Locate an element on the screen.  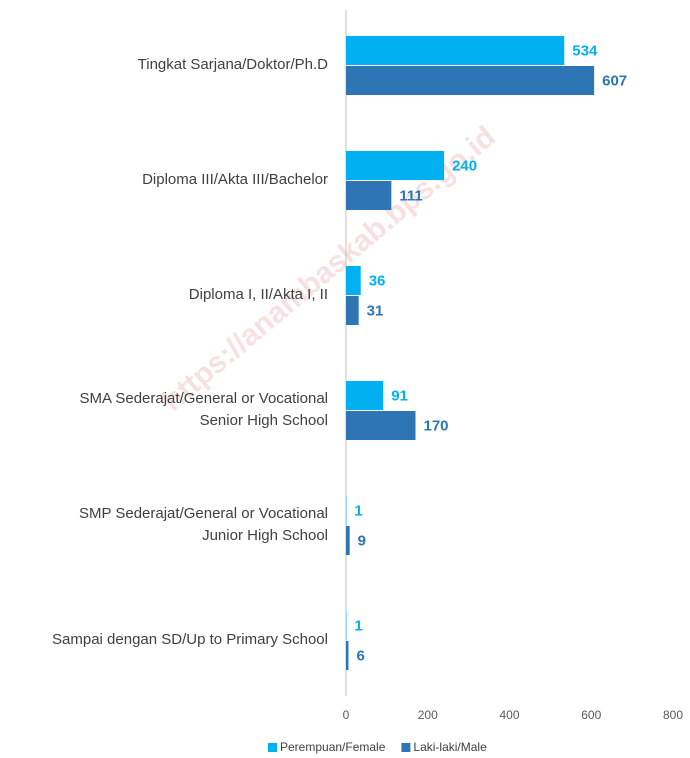
y-tick-label: Sampai dengan SD/Up to Primary School is located at coordinates (190, 639).